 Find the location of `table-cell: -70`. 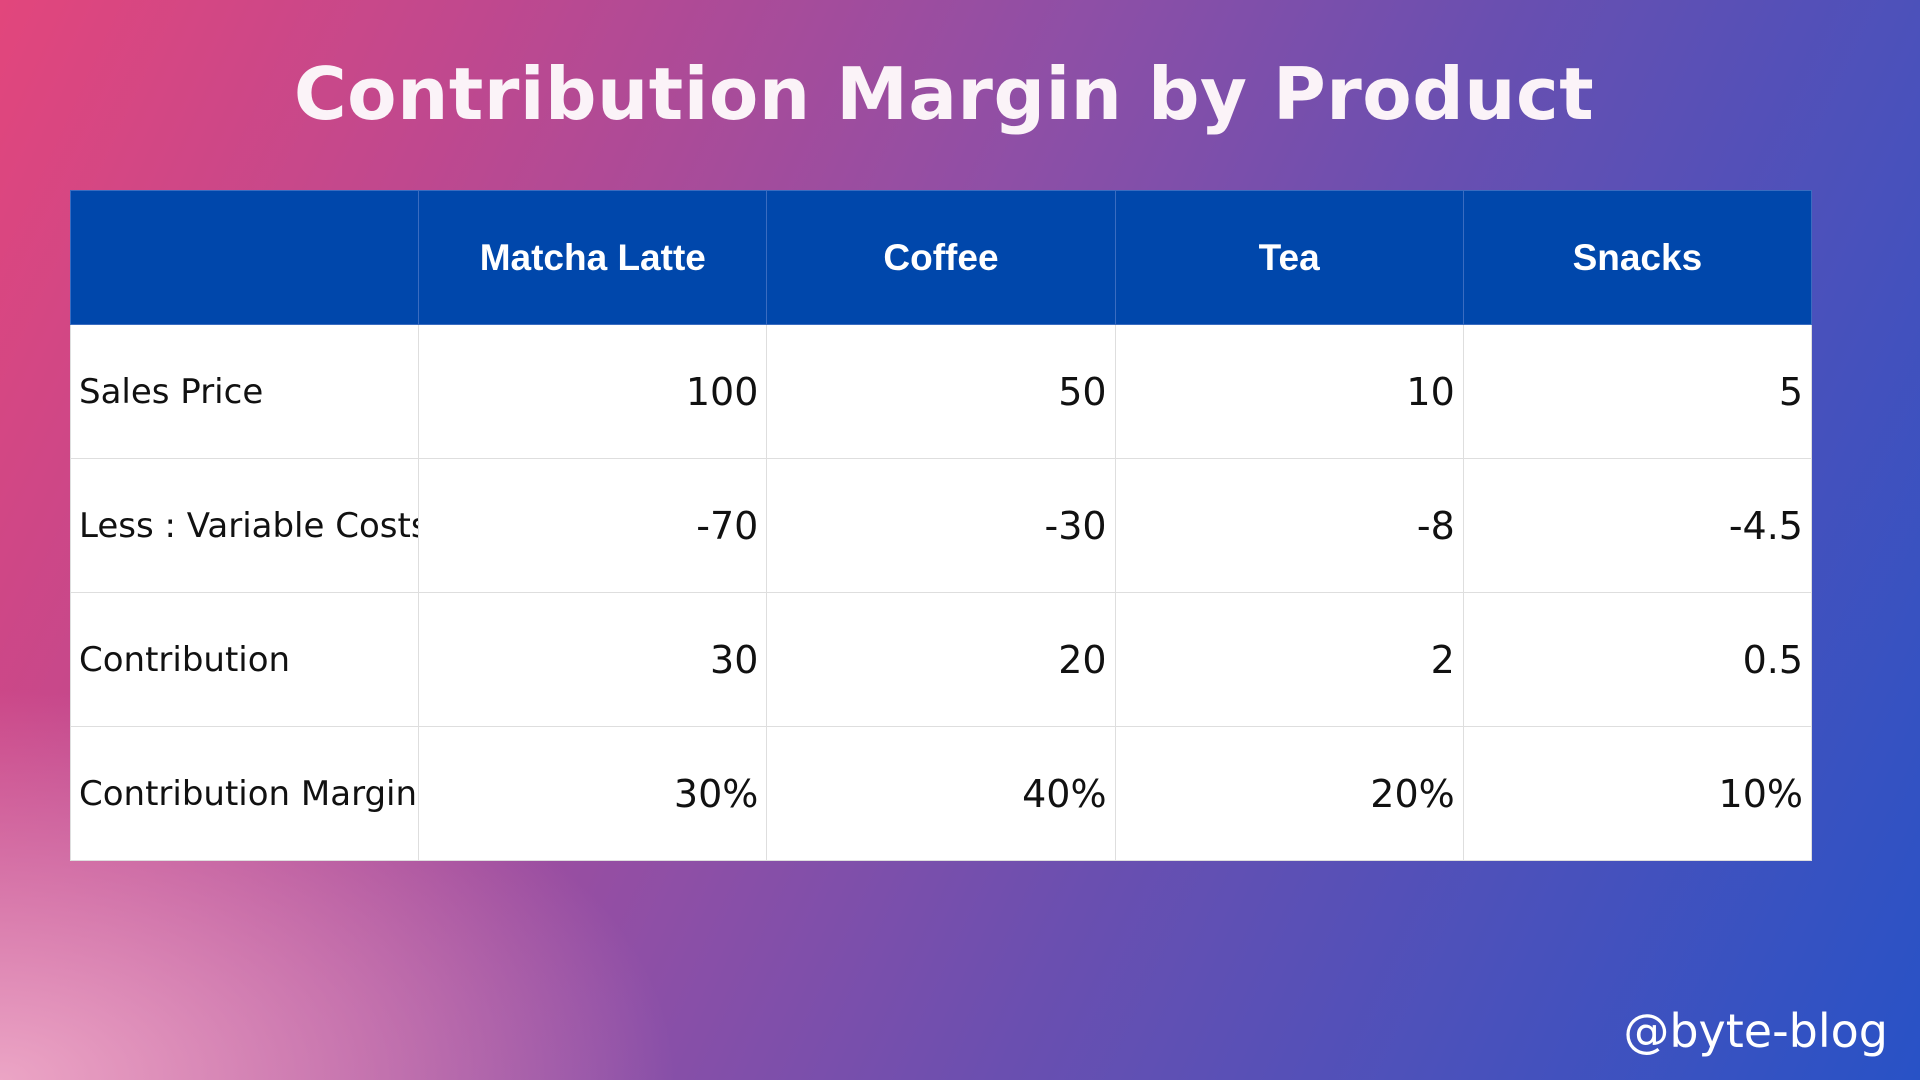

table-cell: -70 is located at coordinates (593, 525).